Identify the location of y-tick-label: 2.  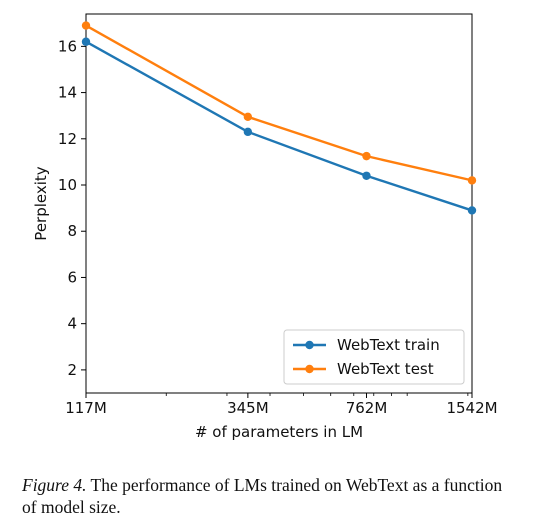
(72, 370).